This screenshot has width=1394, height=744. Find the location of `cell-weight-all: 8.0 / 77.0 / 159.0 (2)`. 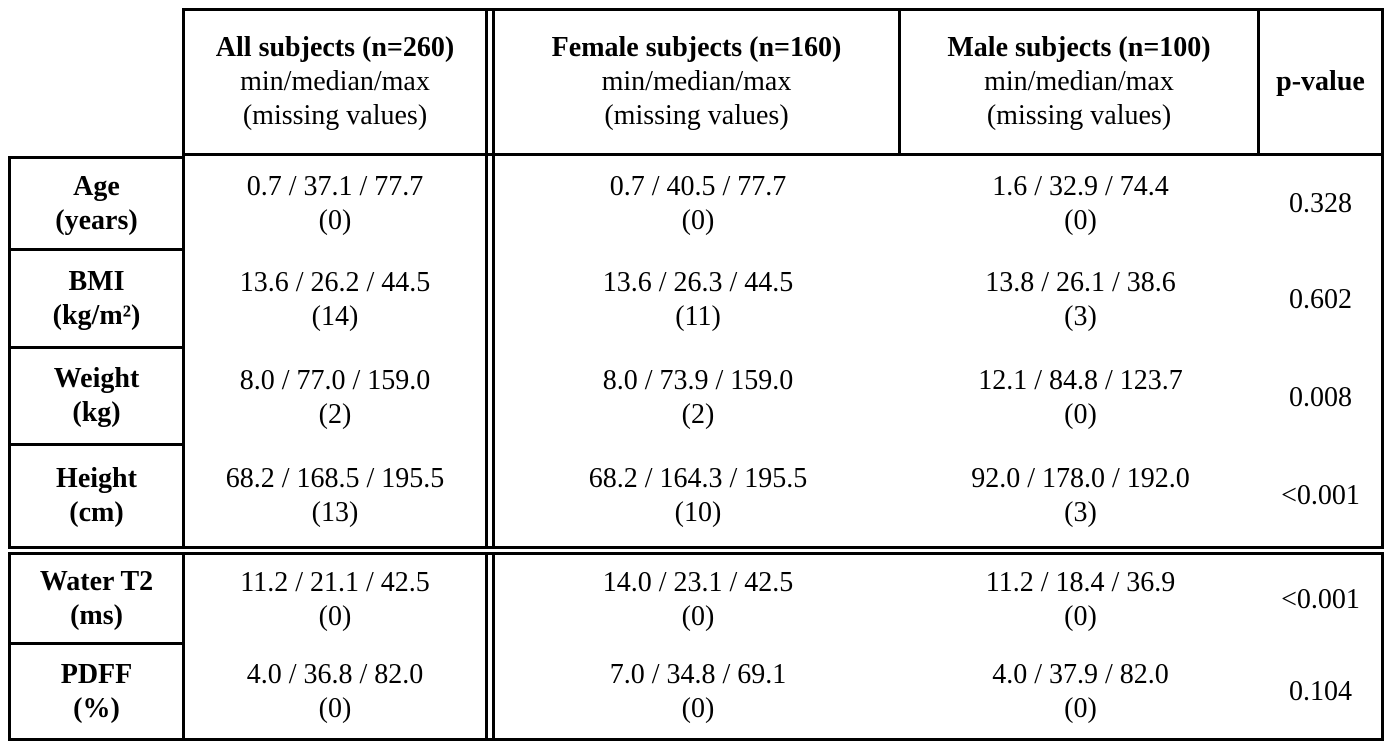

cell-weight-all: 8.0 / 77.0 / 159.0 (2) is located at coordinates (335, 397).